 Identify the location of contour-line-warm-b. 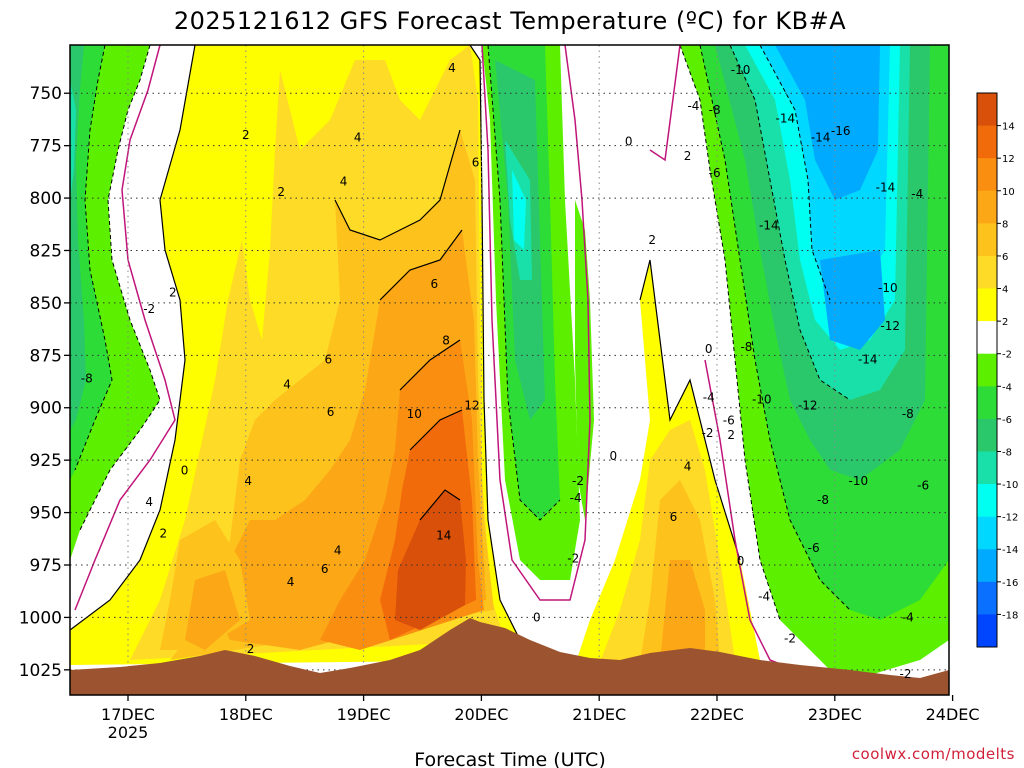
(495, 343).